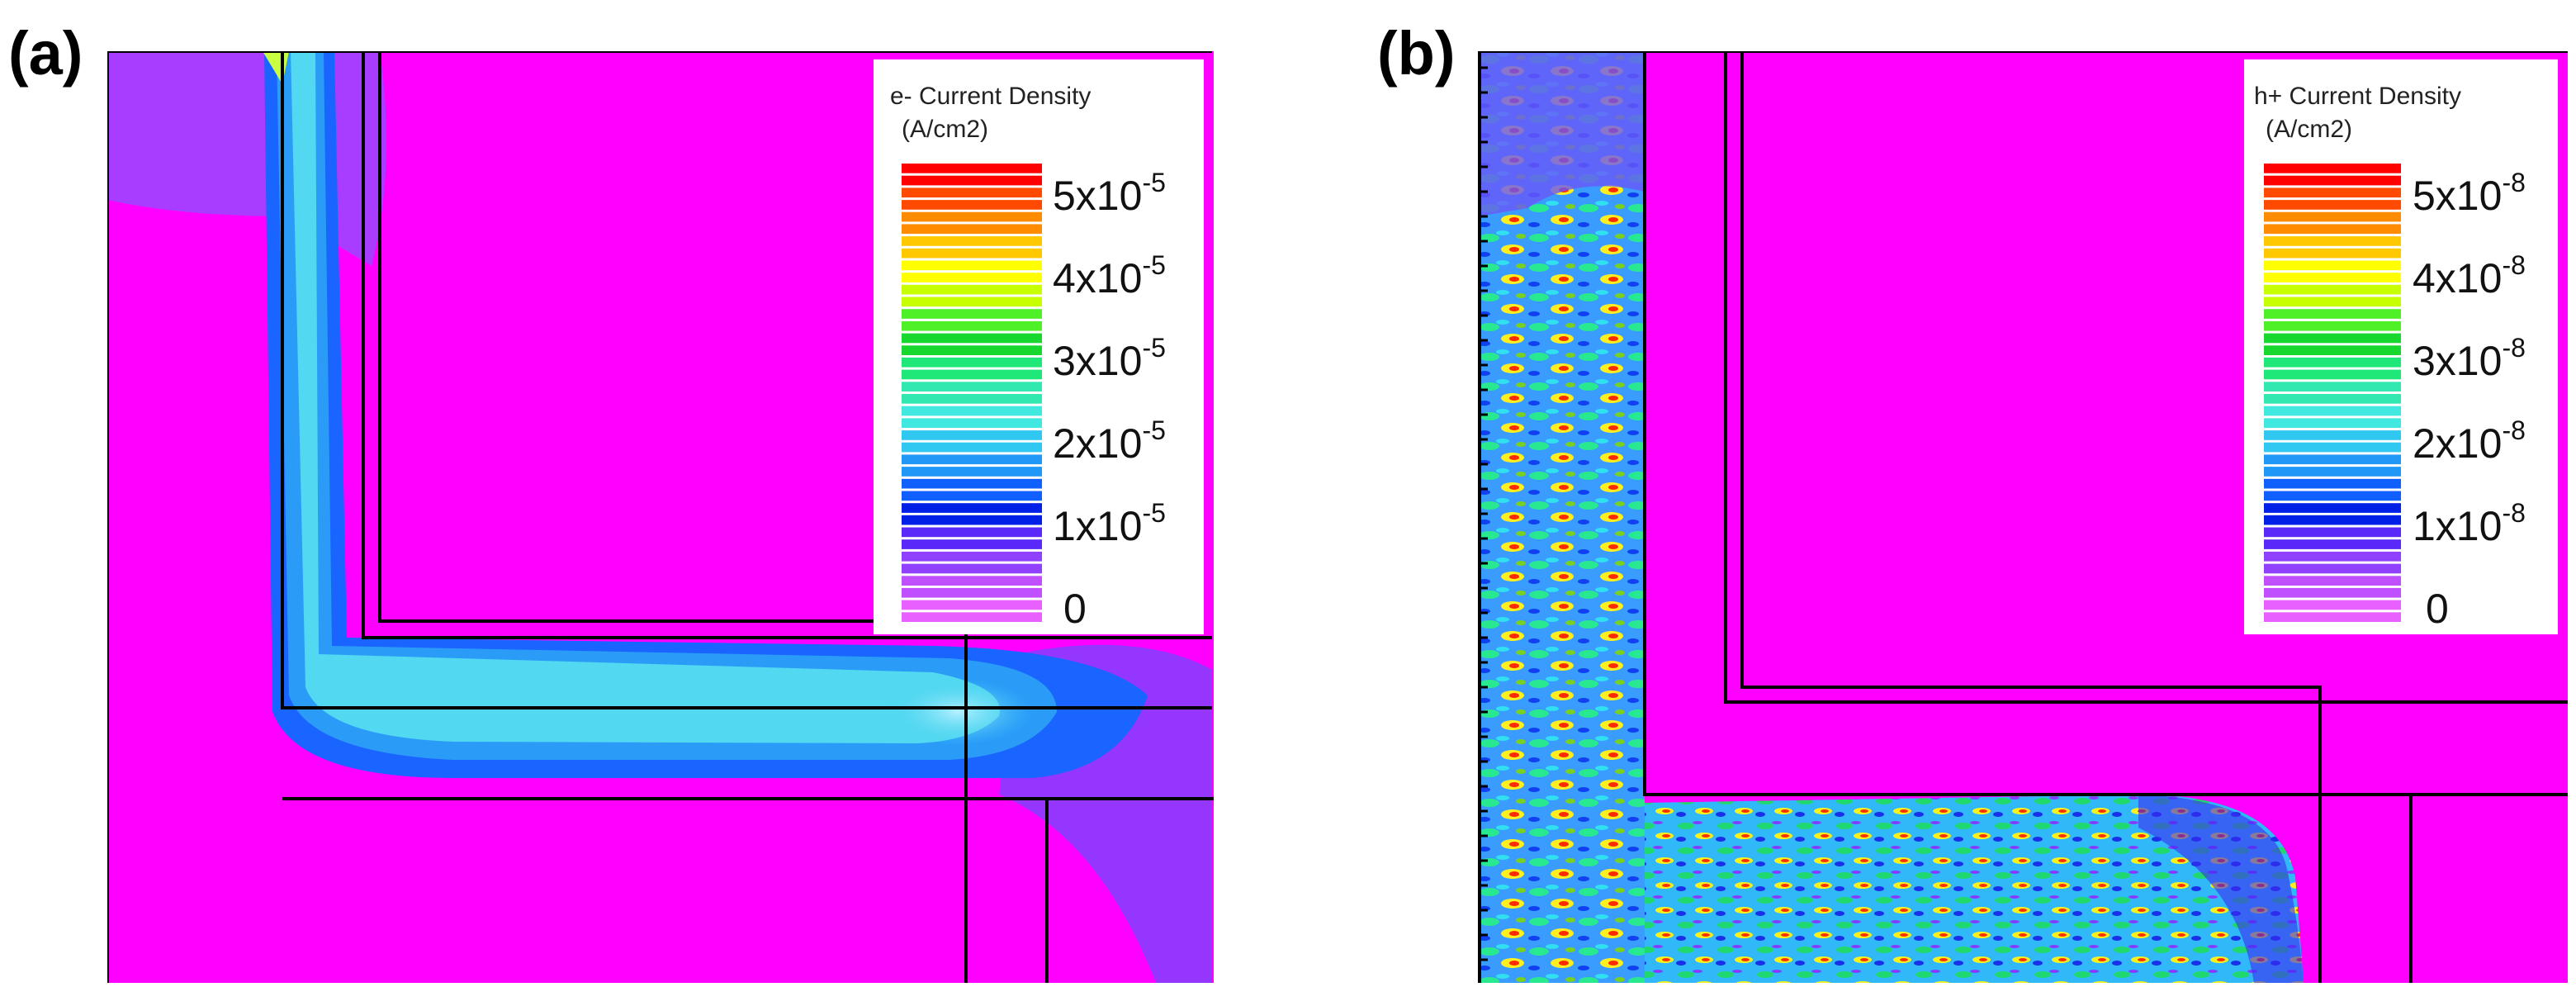 This screenshot has height=1006, width=2576. What do you see at coordinates (945, 129) in the screenshot?
I see `panel-a-legend-units: (A/cm2)` at bounding box center [945, 129].